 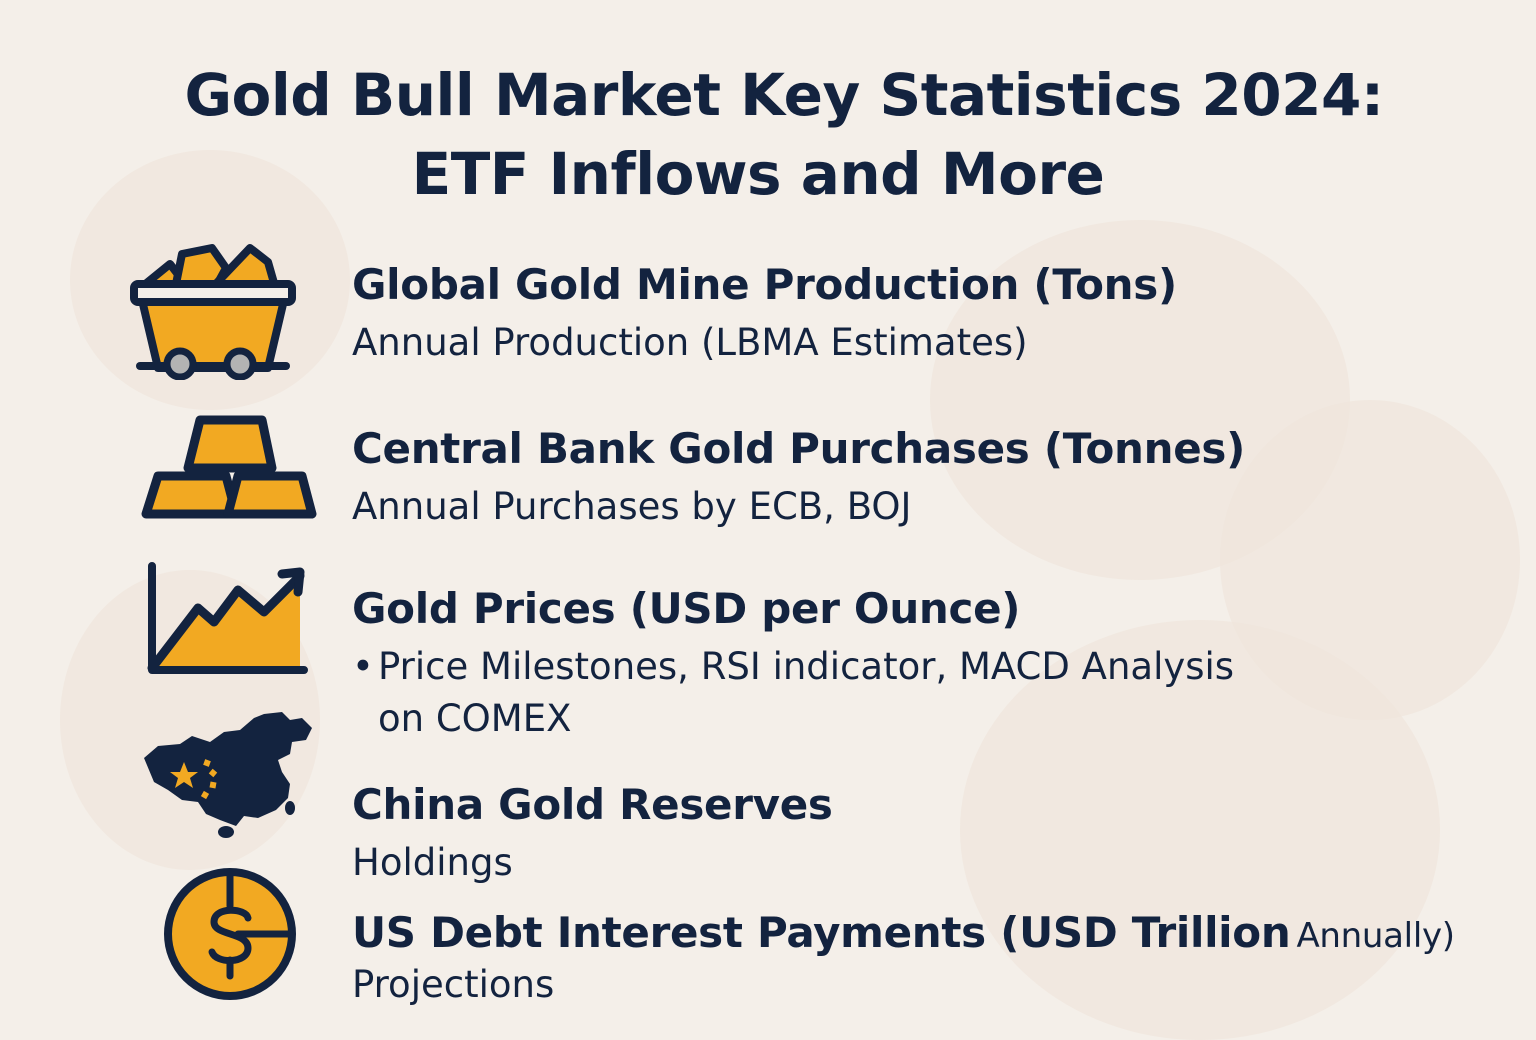 I want to click on item-subtitle-china-reserves: Holdings, so click(x=432, y=862).